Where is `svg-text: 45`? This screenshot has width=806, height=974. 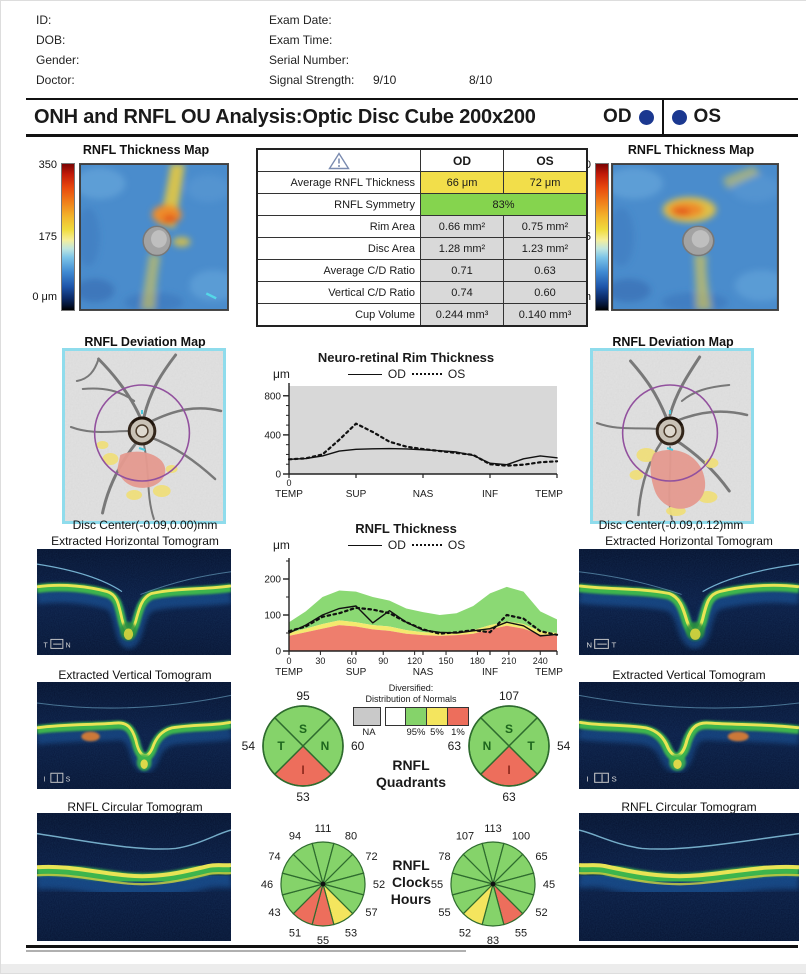 svg-text: 45 is located at coordinates (549, 885).